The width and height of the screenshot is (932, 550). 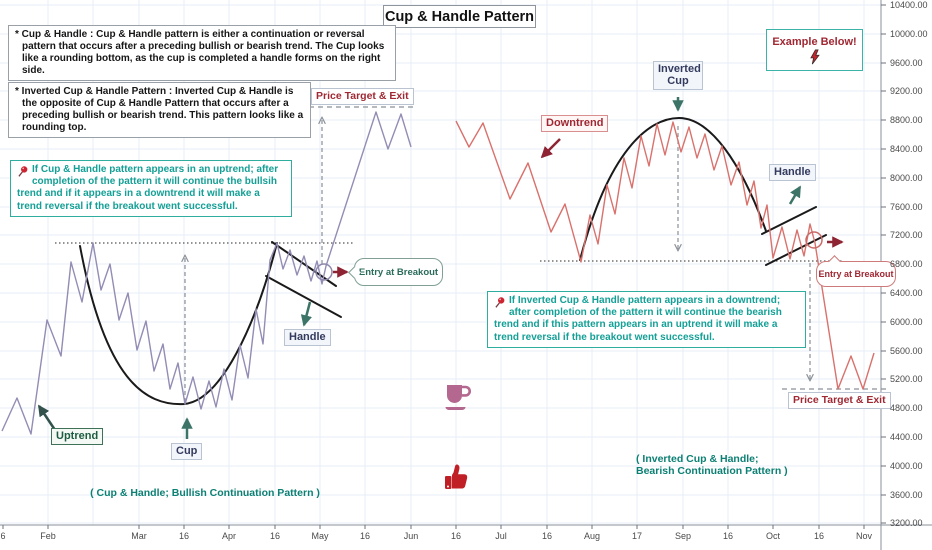 What do you see at coordinates (906, 178) in the screenshot?
I see `price-axis-label: 8000.00` at bounding box center [906, 178].